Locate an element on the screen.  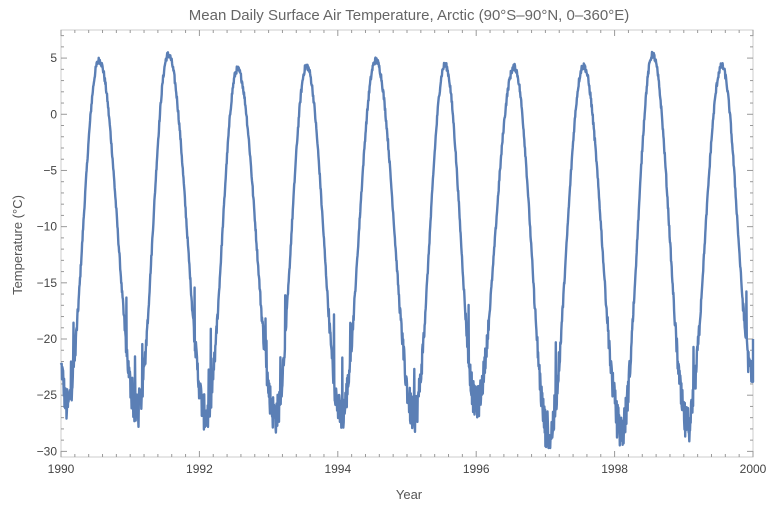
y-tick-label: −25 is located at coordinates (47, 395).